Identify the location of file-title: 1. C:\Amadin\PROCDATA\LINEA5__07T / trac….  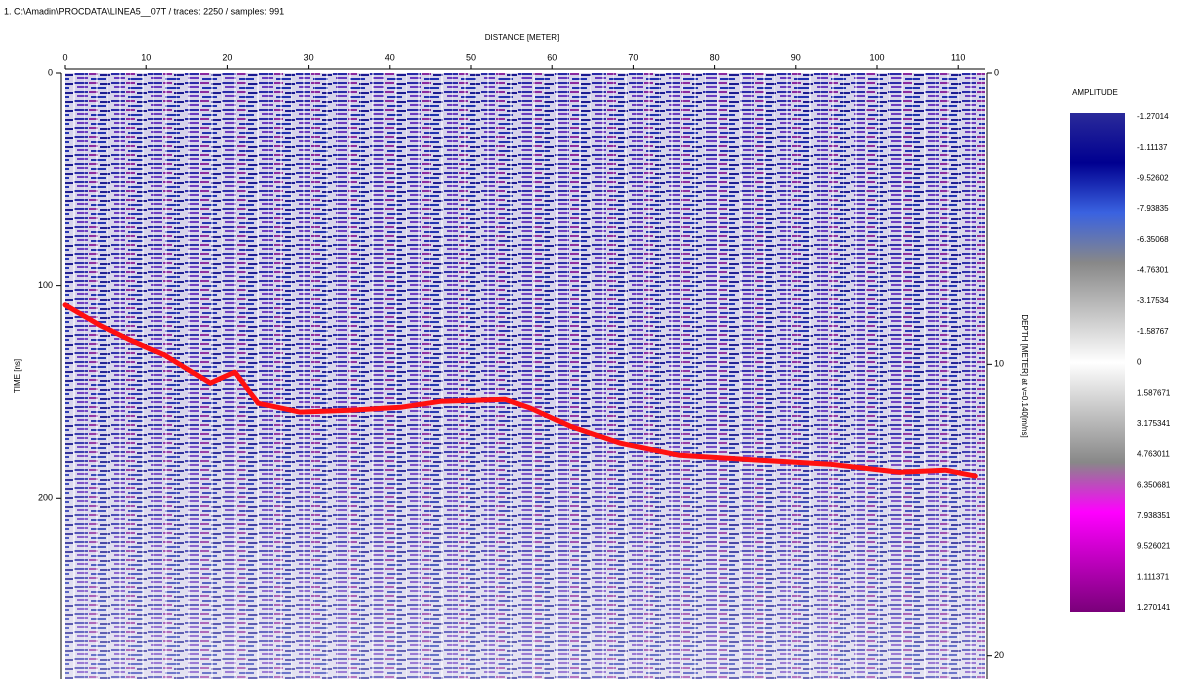
(144, 11).